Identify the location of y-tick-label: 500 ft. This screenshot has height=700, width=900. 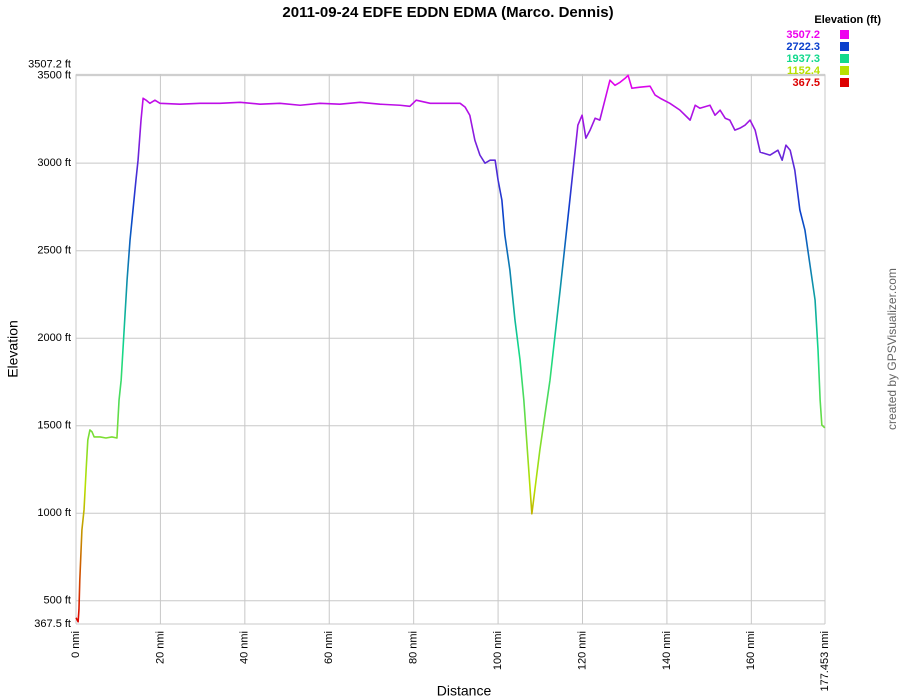
(57, 601).